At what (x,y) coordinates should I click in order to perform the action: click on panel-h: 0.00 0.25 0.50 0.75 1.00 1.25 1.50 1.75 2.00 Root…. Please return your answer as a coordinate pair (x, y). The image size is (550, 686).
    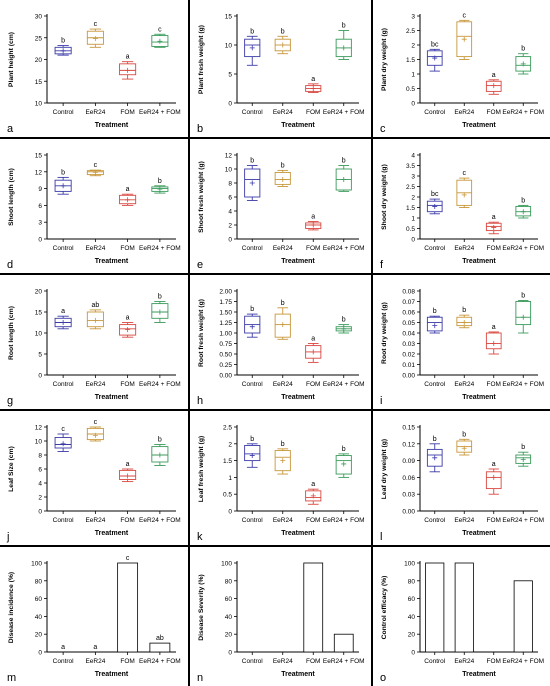
    Looking at the image, I should click on (281, 348).